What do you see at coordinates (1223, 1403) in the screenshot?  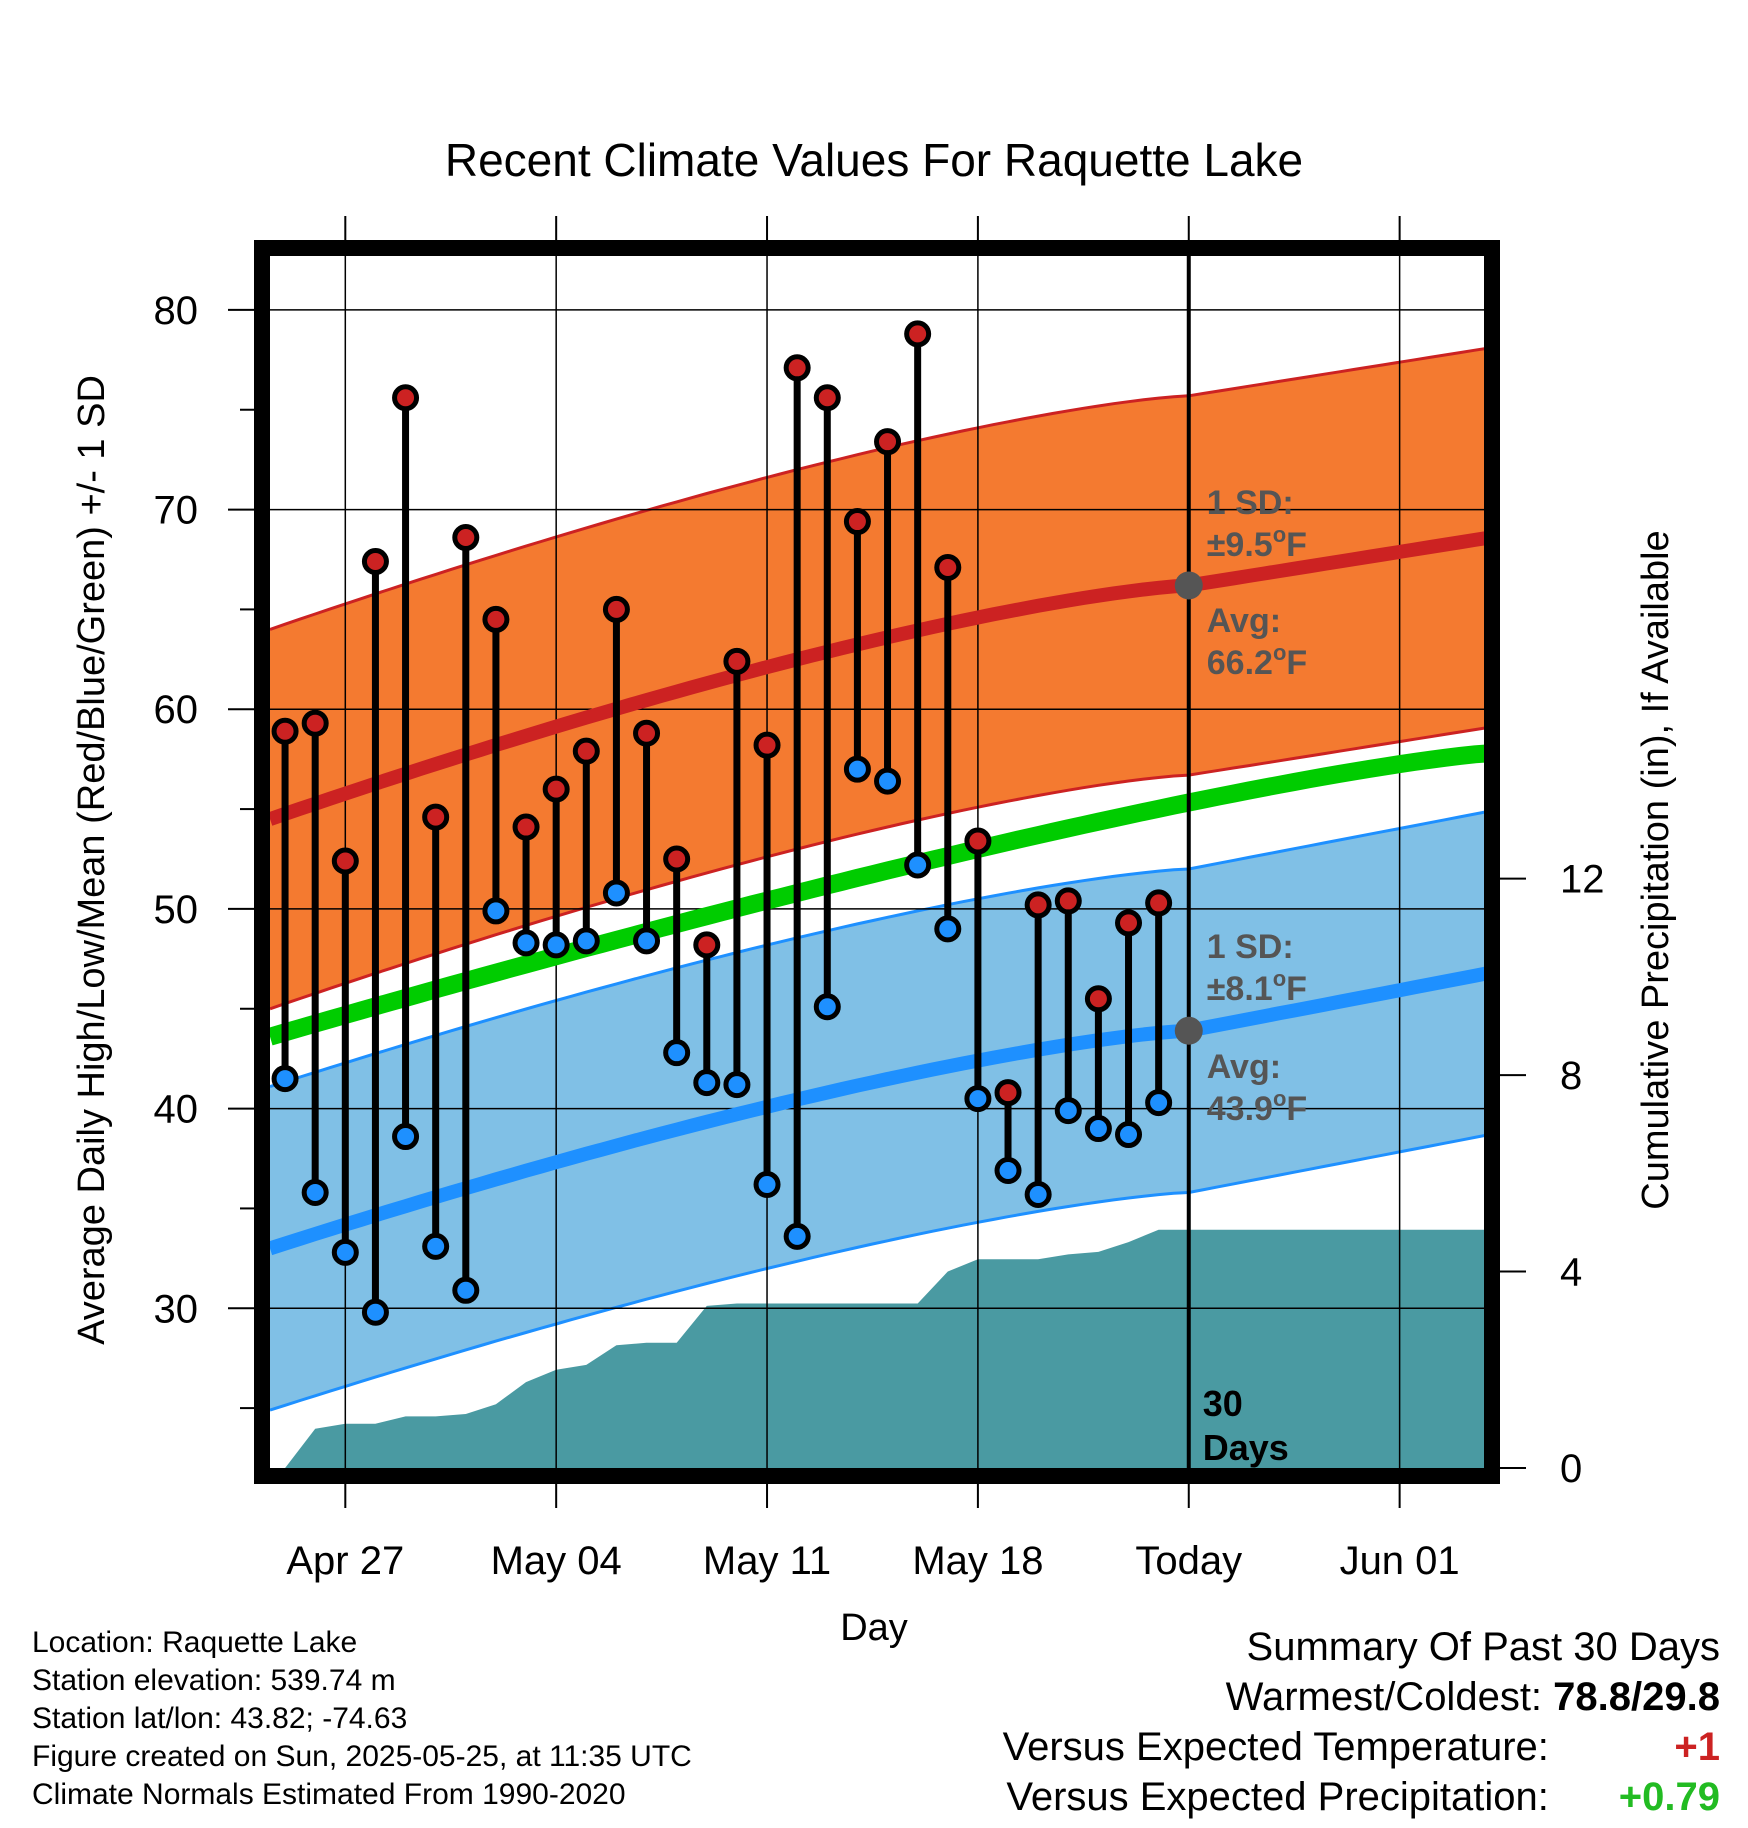 I see `days-count-label: 30` at bounding box center [1223, 1403].